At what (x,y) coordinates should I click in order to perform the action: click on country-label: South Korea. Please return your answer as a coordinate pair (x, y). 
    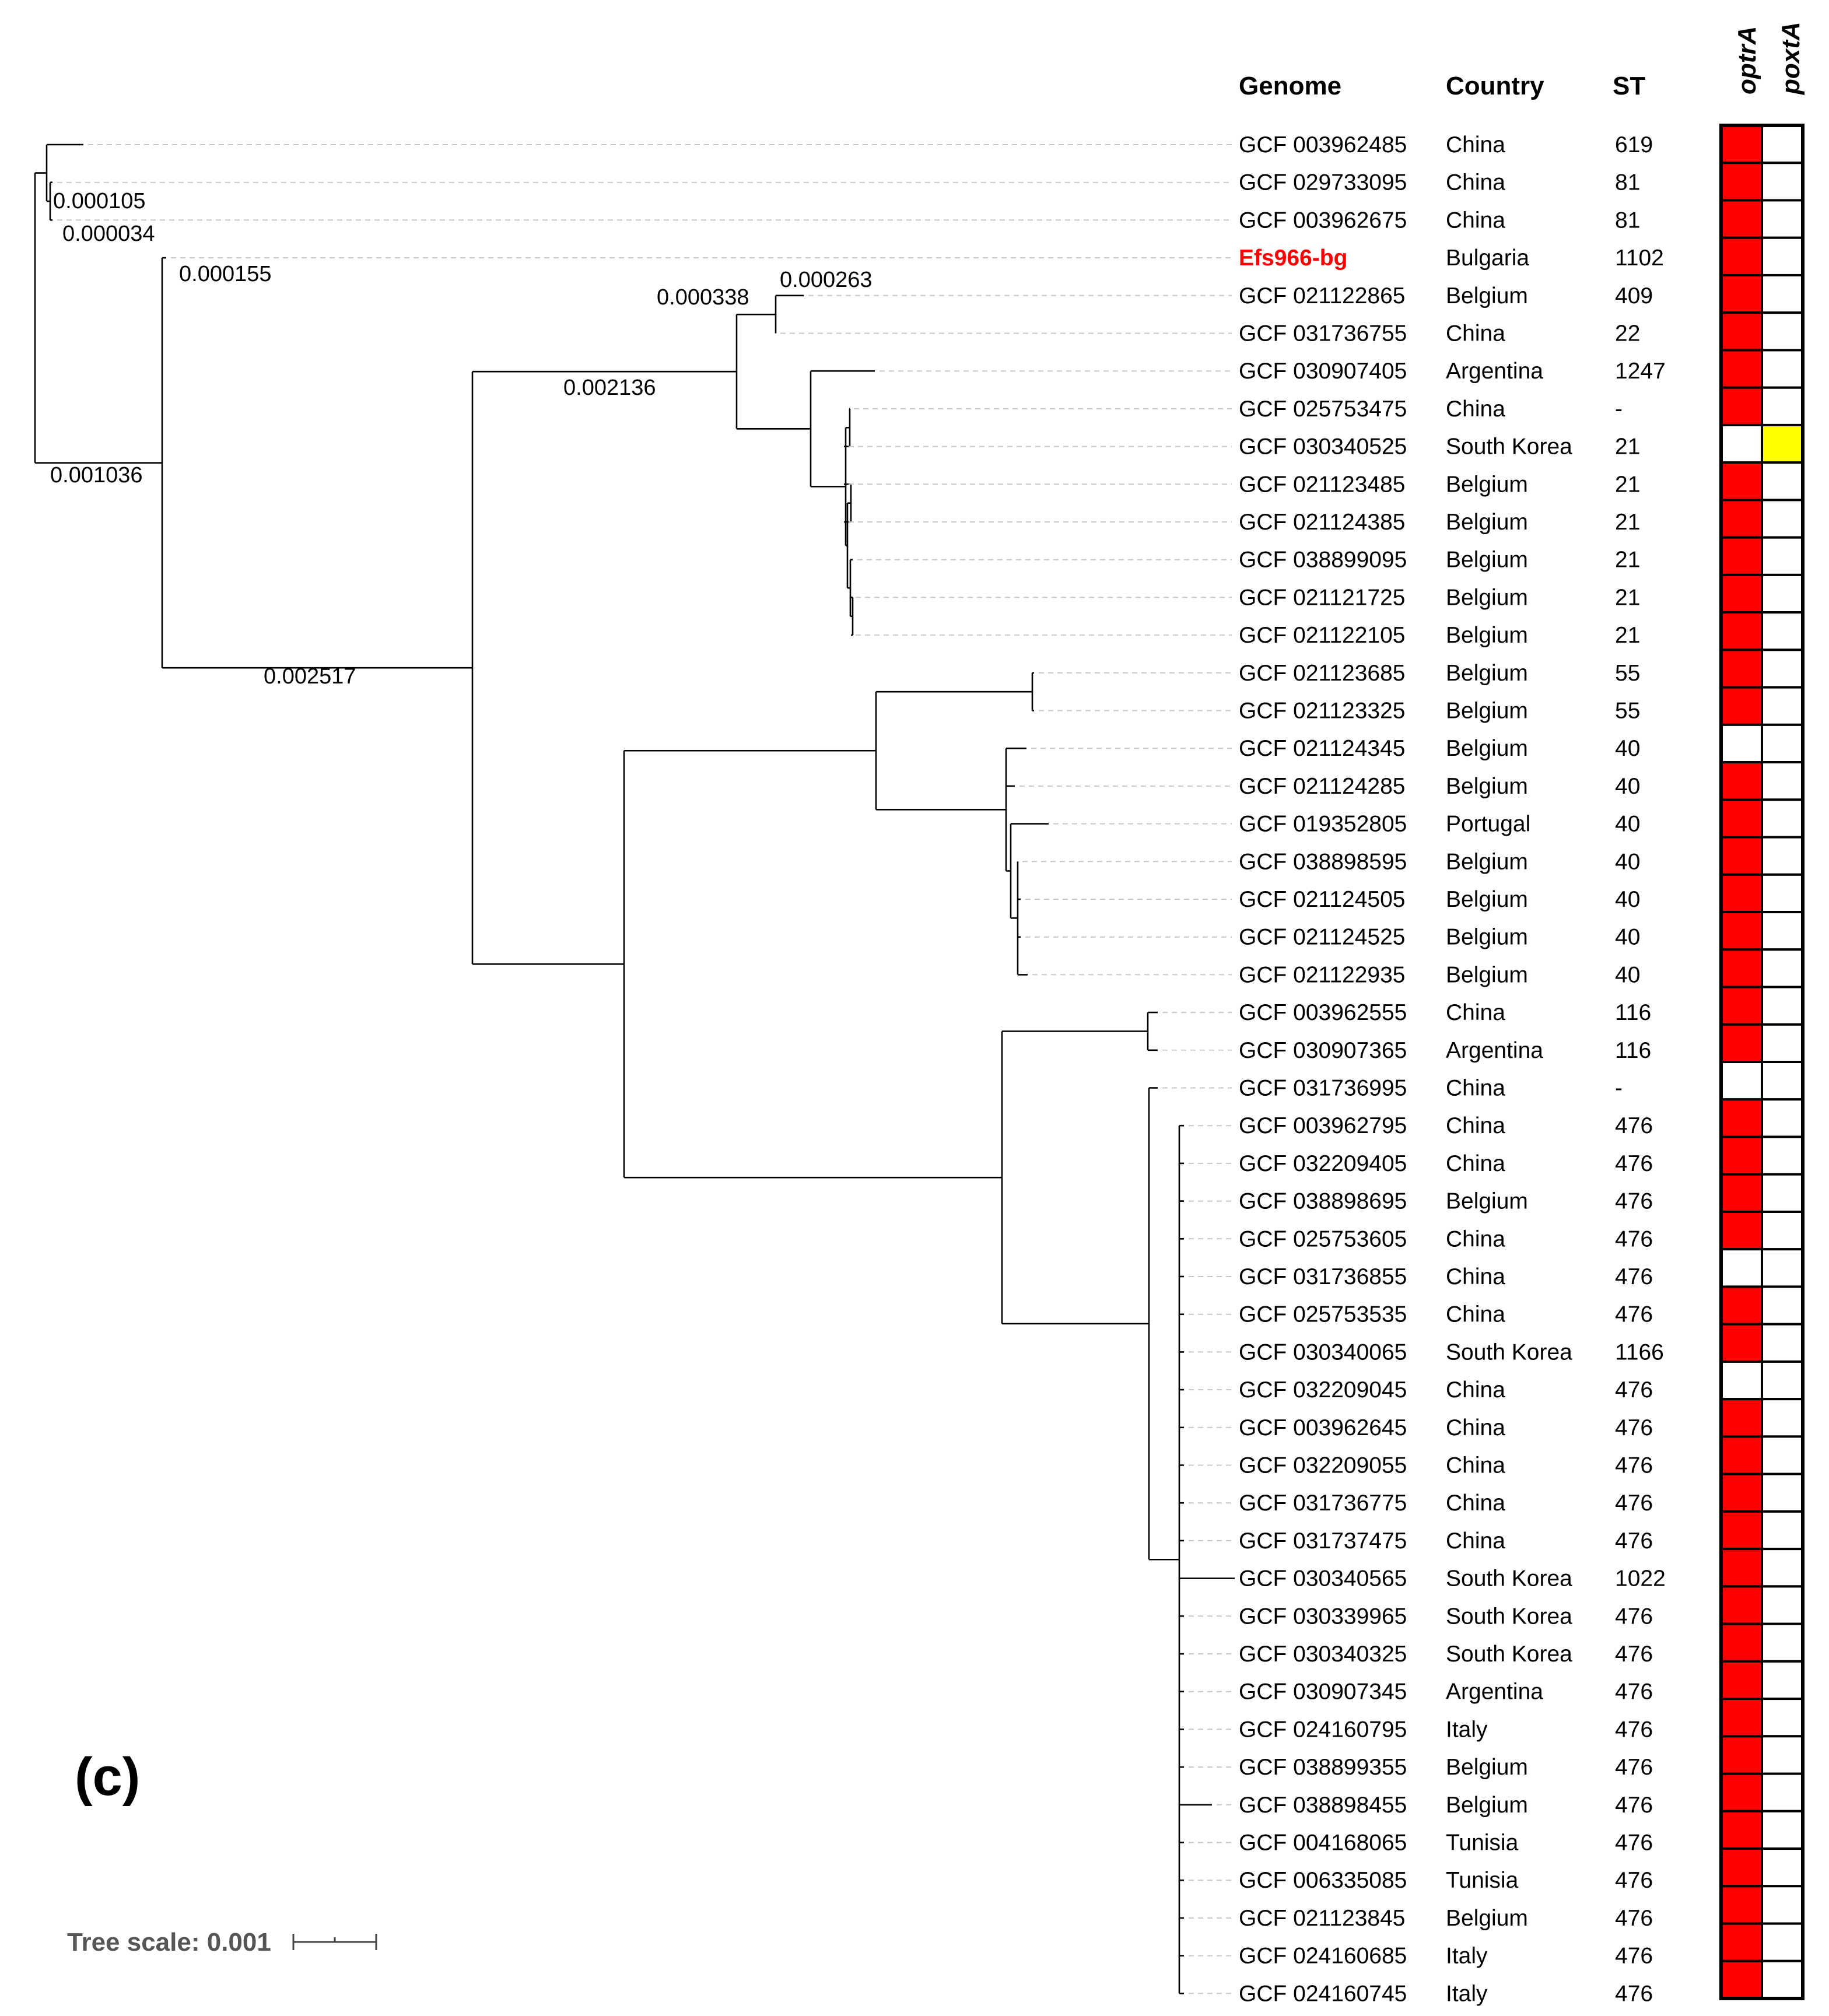
    Looking at the image, I should click on (1509, 447).